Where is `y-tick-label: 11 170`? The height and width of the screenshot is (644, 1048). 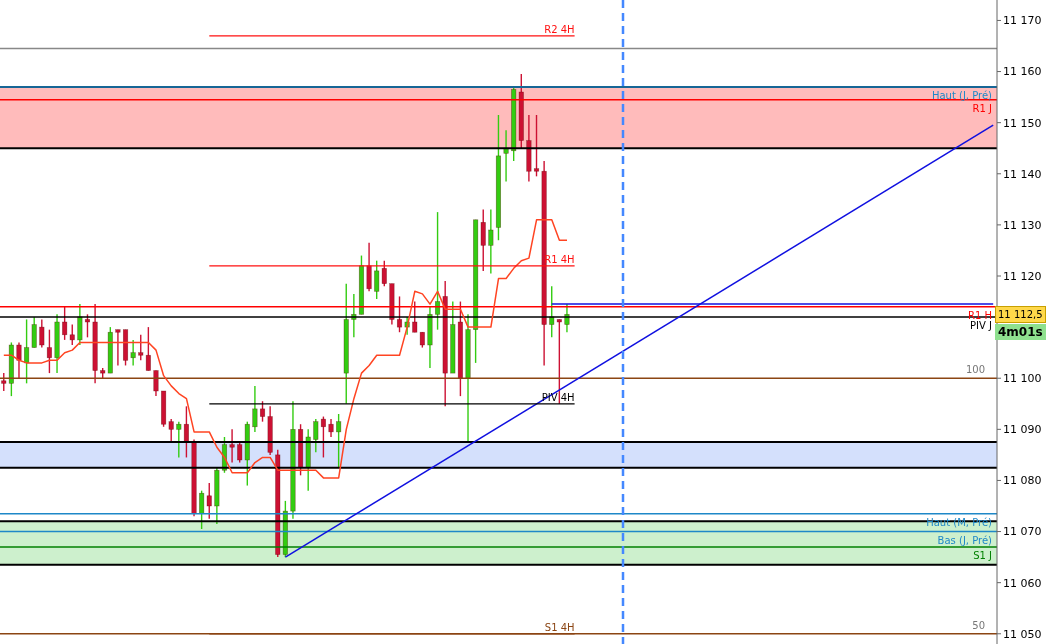
y-tick-label: 11 170 is located at coordinates (1022, 21).